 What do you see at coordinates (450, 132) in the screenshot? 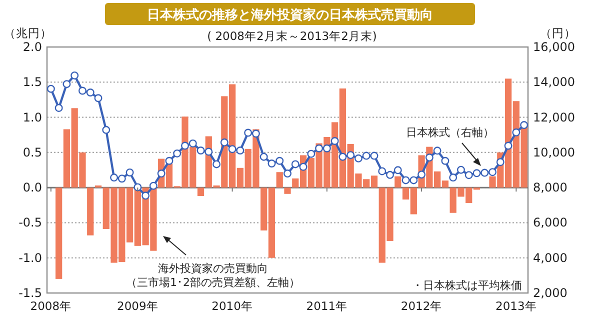
I see `annotation: 日本株式（右軸）` at bounding box center [450, 132].